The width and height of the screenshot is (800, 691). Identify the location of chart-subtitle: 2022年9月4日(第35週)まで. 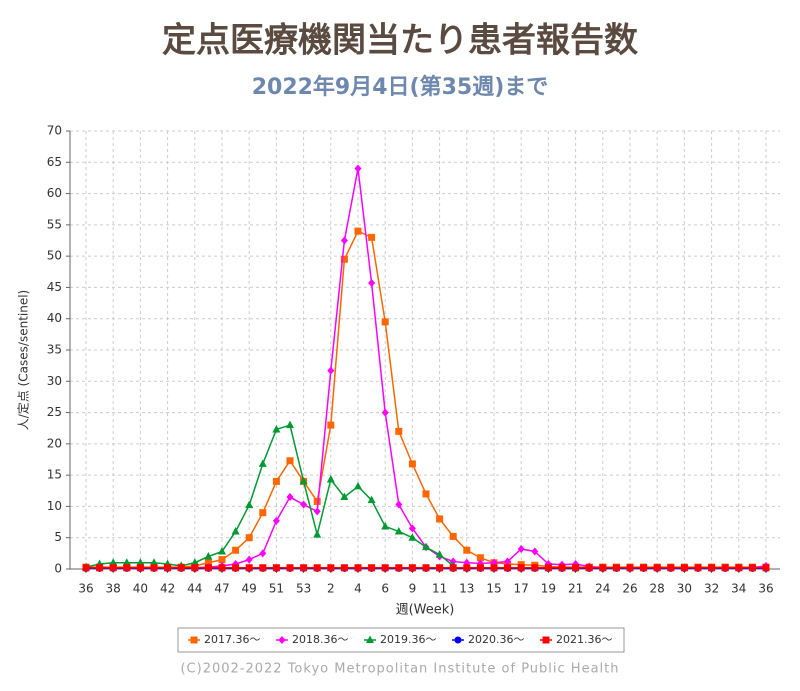
(400, 87).